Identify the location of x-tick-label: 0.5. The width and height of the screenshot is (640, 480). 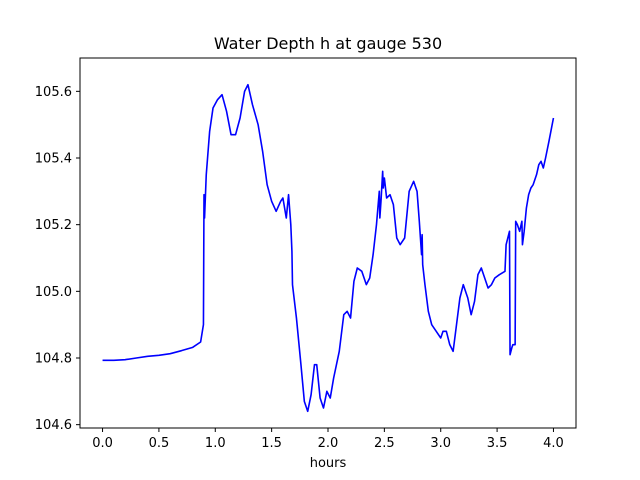
(159, 443).